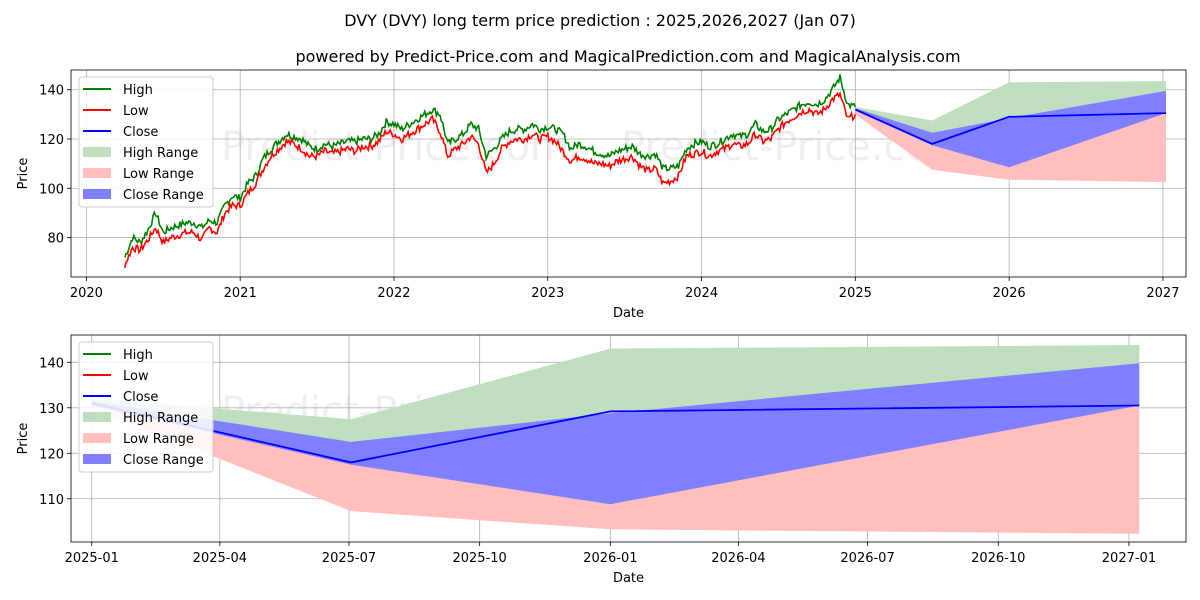 The height and width of the screenshot is (600, 1200). I want to click on x-tick-label: 2024, so click(701, 293).